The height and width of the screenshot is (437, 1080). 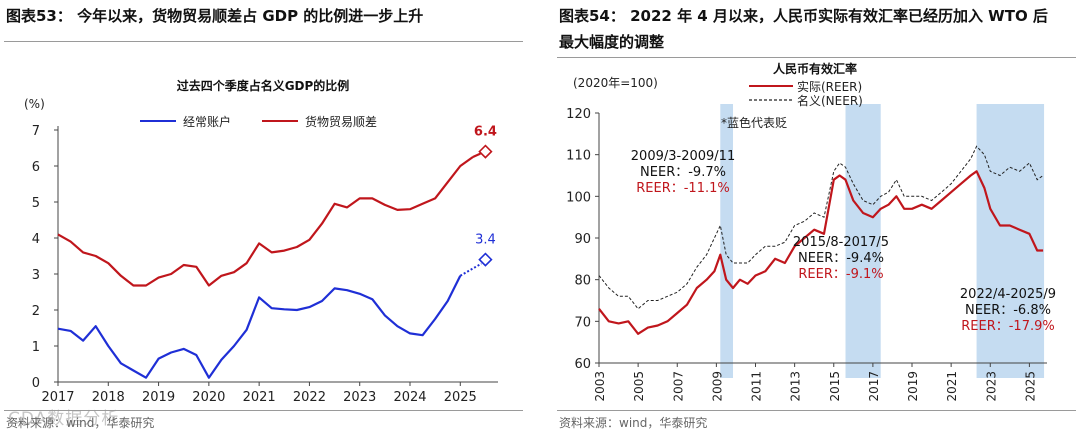 What do you see at coordinates (259, 397) in the screenshot?
I see `left-x-tick-label: 2021` at bounding box center [259, 397].